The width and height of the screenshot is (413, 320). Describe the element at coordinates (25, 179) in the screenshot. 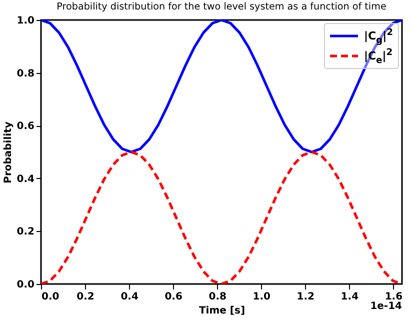

I see `y-tick-label: 0.4` at that location.